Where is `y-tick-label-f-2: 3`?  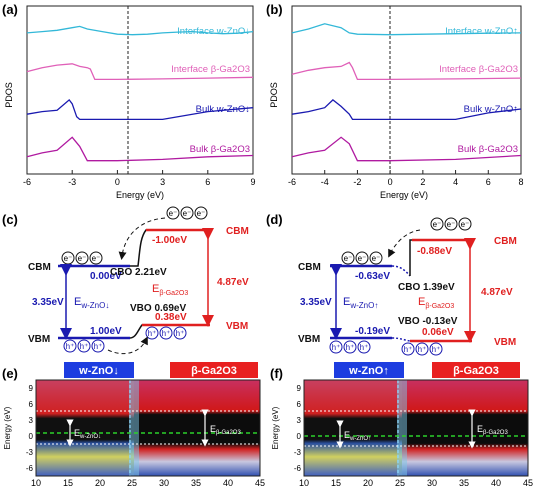
y-tick-label-f-2: 3 is located at coordinates (299, 420).